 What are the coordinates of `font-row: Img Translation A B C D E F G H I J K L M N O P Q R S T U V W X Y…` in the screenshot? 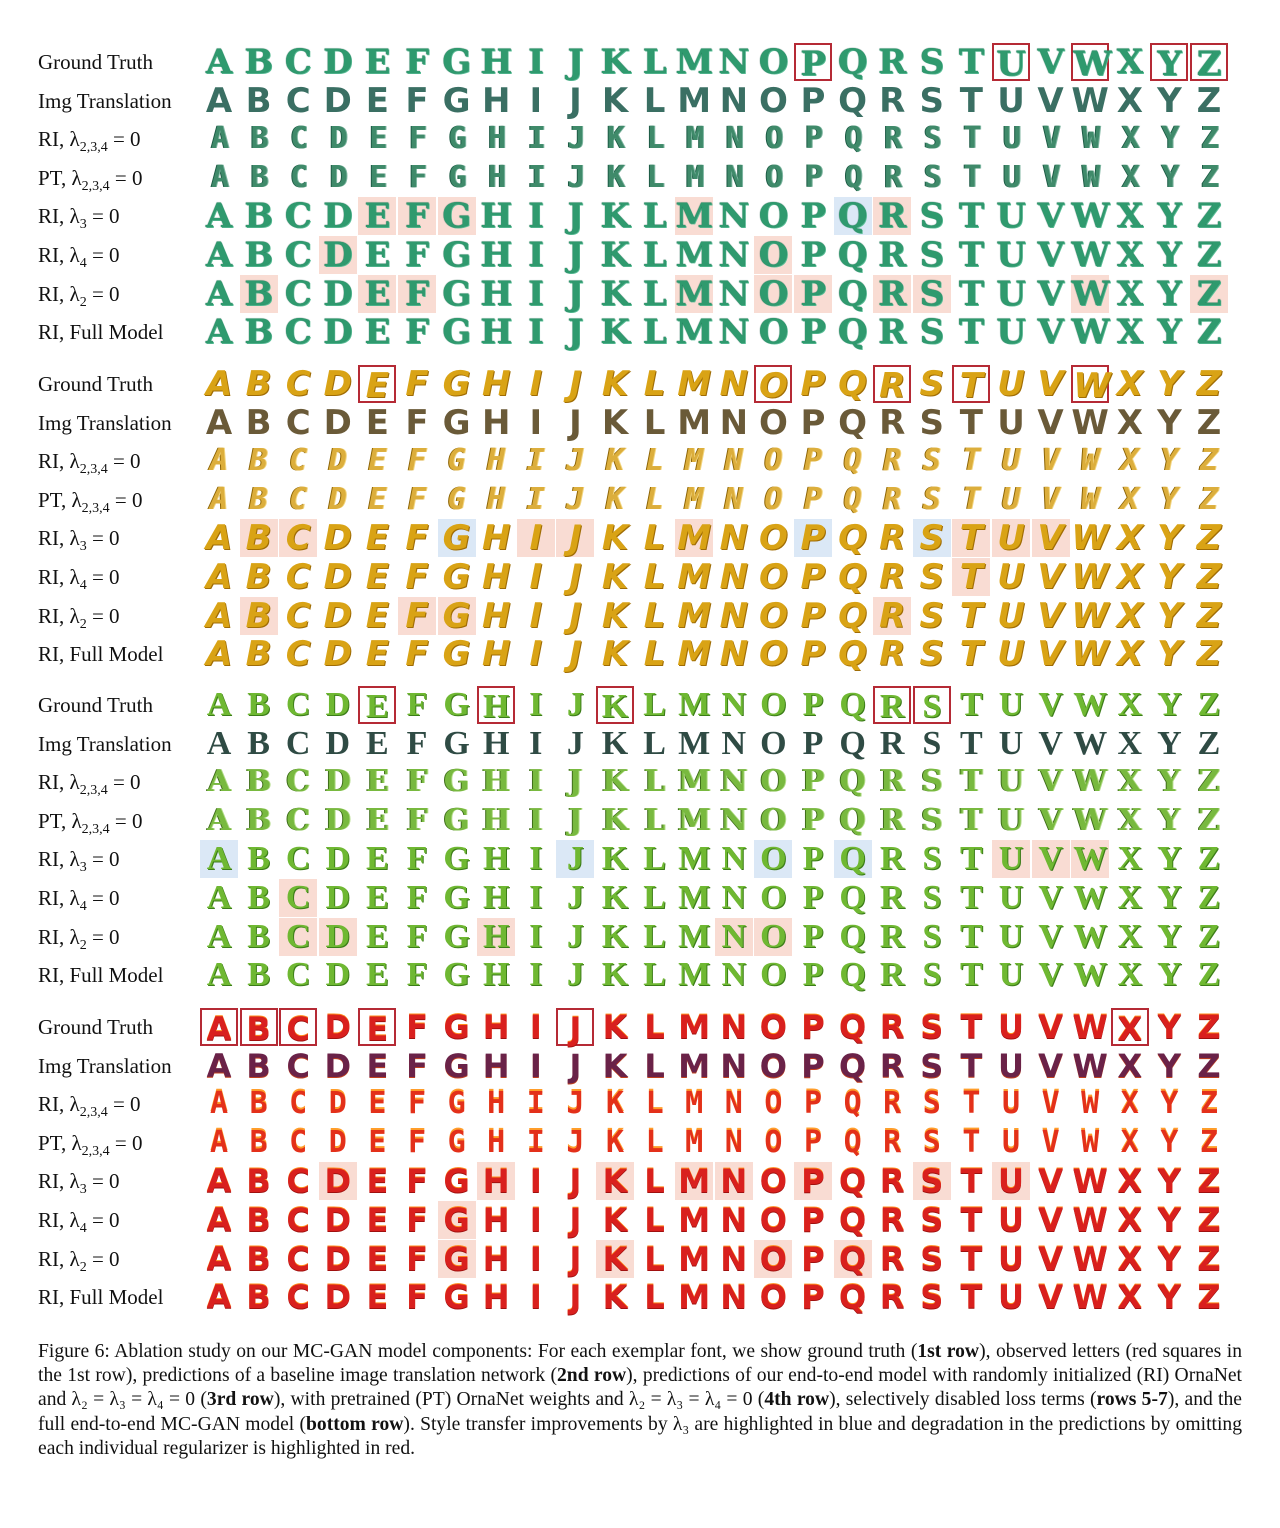 It's located at (638, 101).